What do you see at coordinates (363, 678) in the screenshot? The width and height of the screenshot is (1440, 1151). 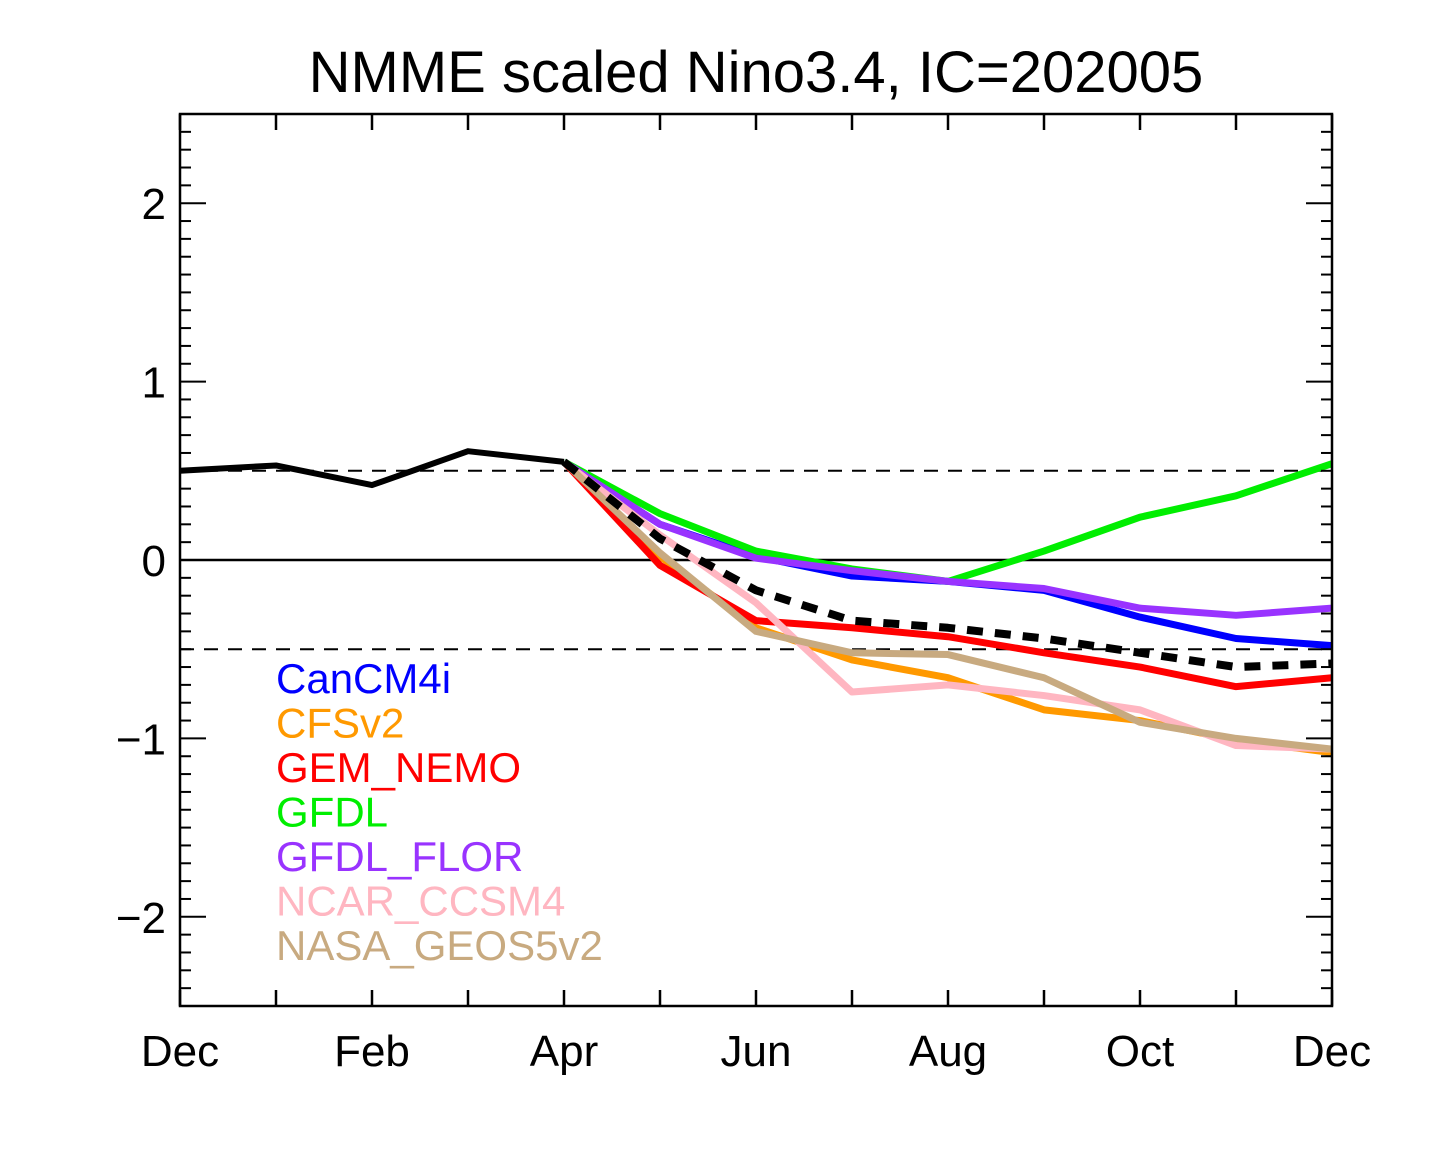 I see `legend-entry: CanCM4i` at bounding box center [363, 678].